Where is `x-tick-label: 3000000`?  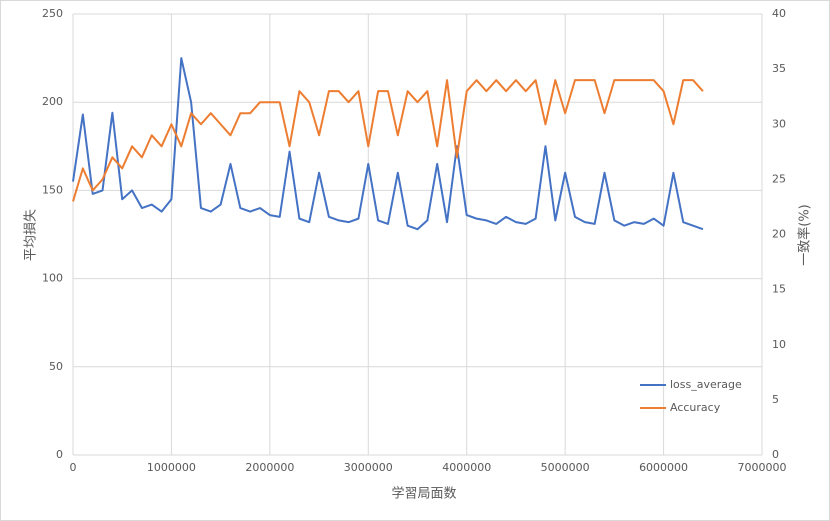 x-tick-label: 3000000 is located at coordinates (368, 467).